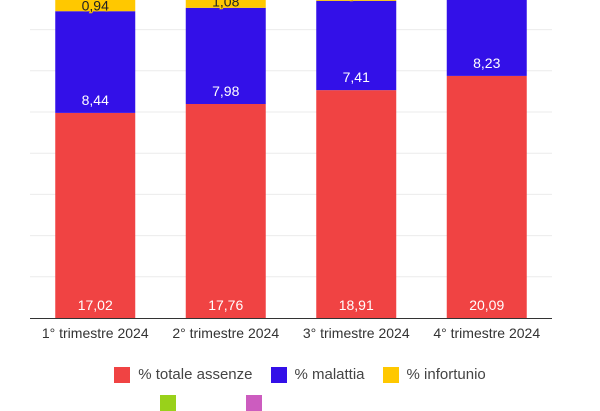 The image size is (600, 411). I want to click on data-label: 1,08, so click(225, 4).